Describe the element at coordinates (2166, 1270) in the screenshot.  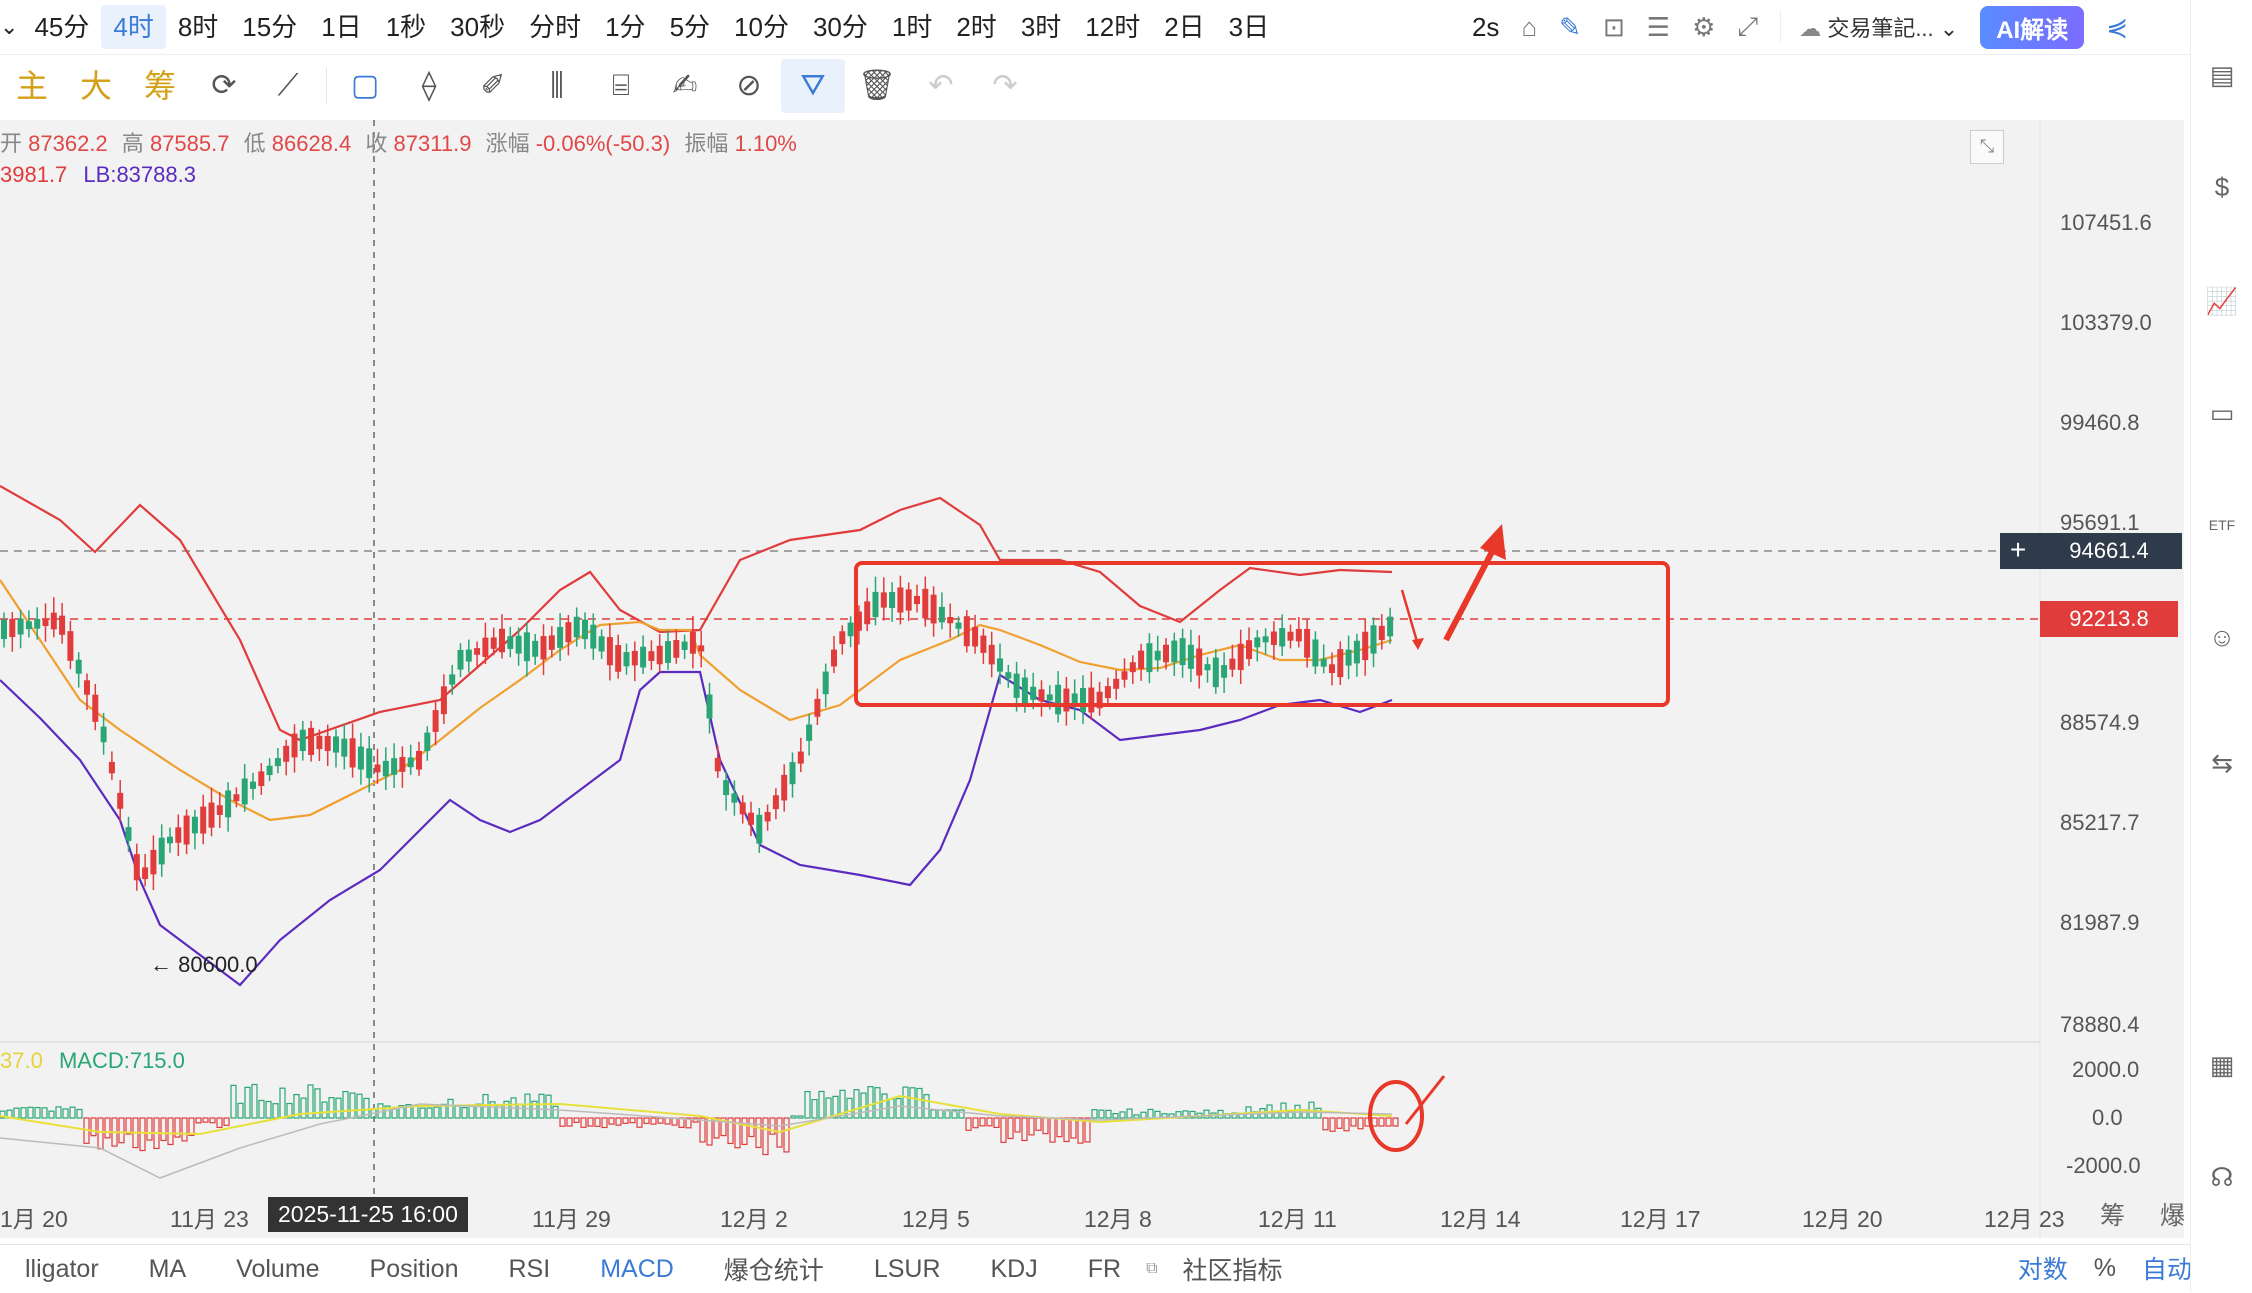
I see `auto-scale-toggle: 自动` at that location.